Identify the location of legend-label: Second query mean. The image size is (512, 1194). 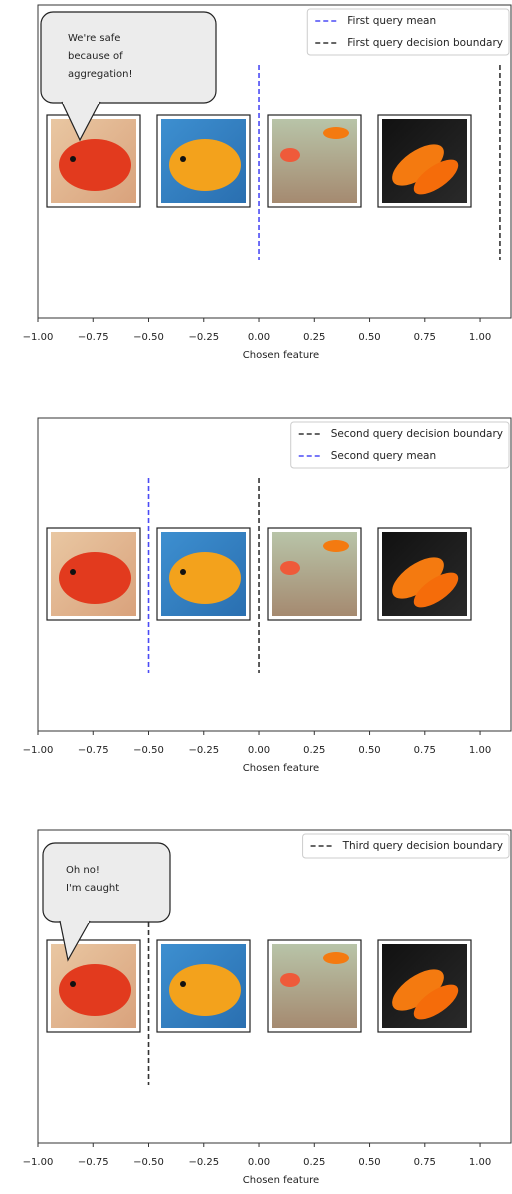
(383, 456).